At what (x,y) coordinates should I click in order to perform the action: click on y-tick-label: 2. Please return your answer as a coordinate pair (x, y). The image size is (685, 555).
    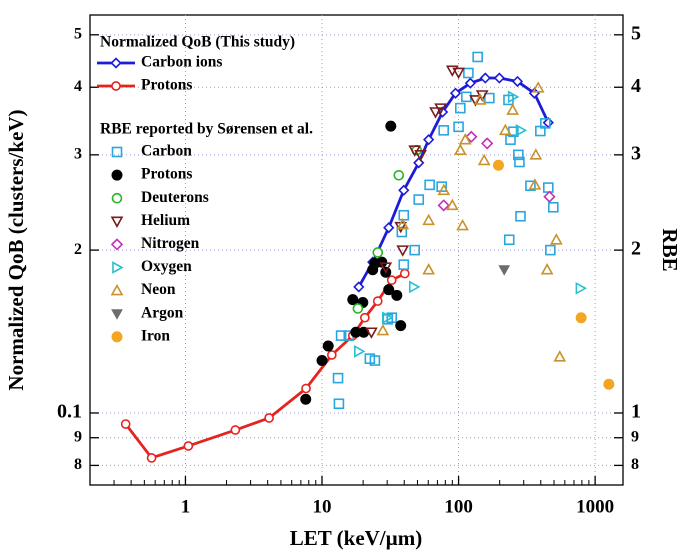
    Looking at the image, I should click on (78, 249).